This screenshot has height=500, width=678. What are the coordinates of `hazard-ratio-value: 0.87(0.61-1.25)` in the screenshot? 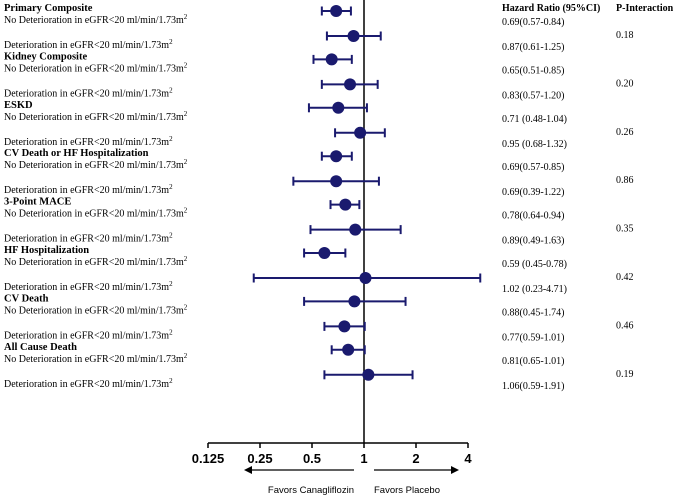 It's located at (533, 47).